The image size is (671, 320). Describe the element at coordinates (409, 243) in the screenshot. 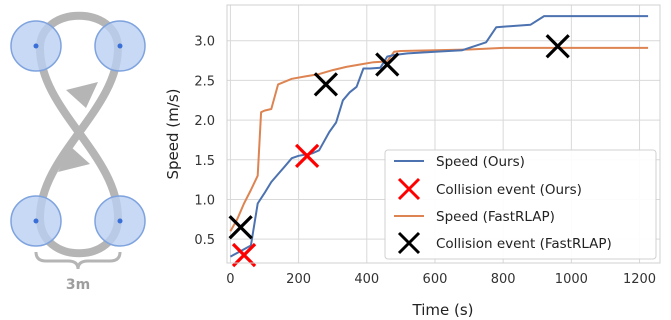

I see `legend-swatch-collision-event-fastrlap` at that location.